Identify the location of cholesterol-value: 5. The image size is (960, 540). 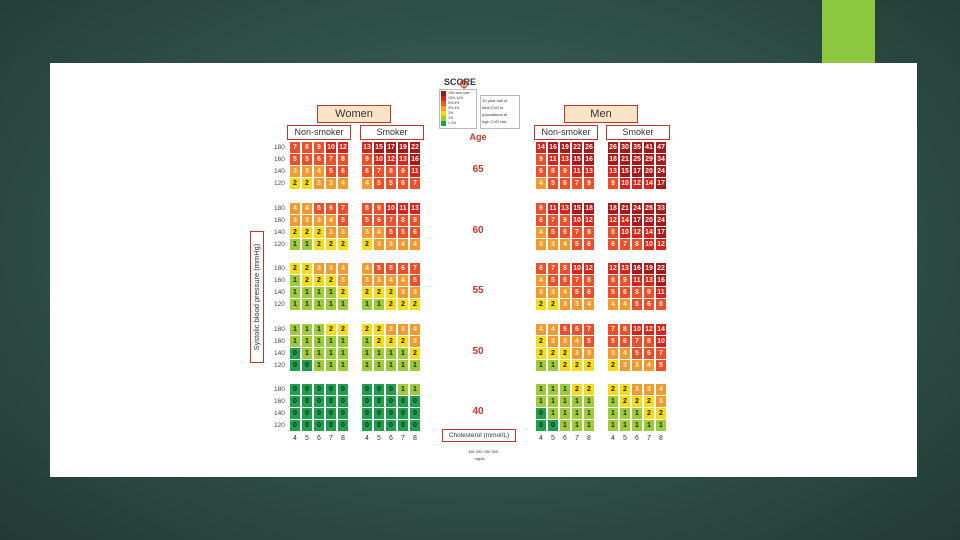
(379, 438).